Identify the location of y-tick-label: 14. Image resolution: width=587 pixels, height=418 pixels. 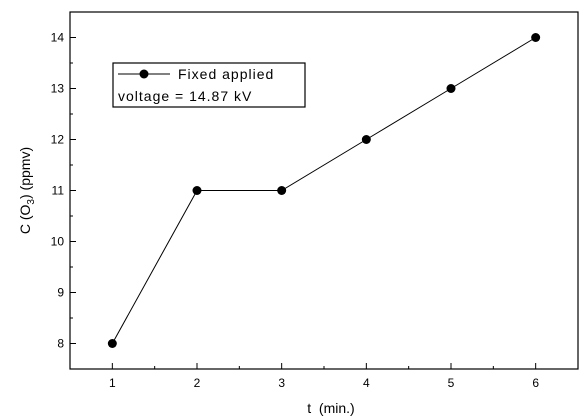
(58, 38).